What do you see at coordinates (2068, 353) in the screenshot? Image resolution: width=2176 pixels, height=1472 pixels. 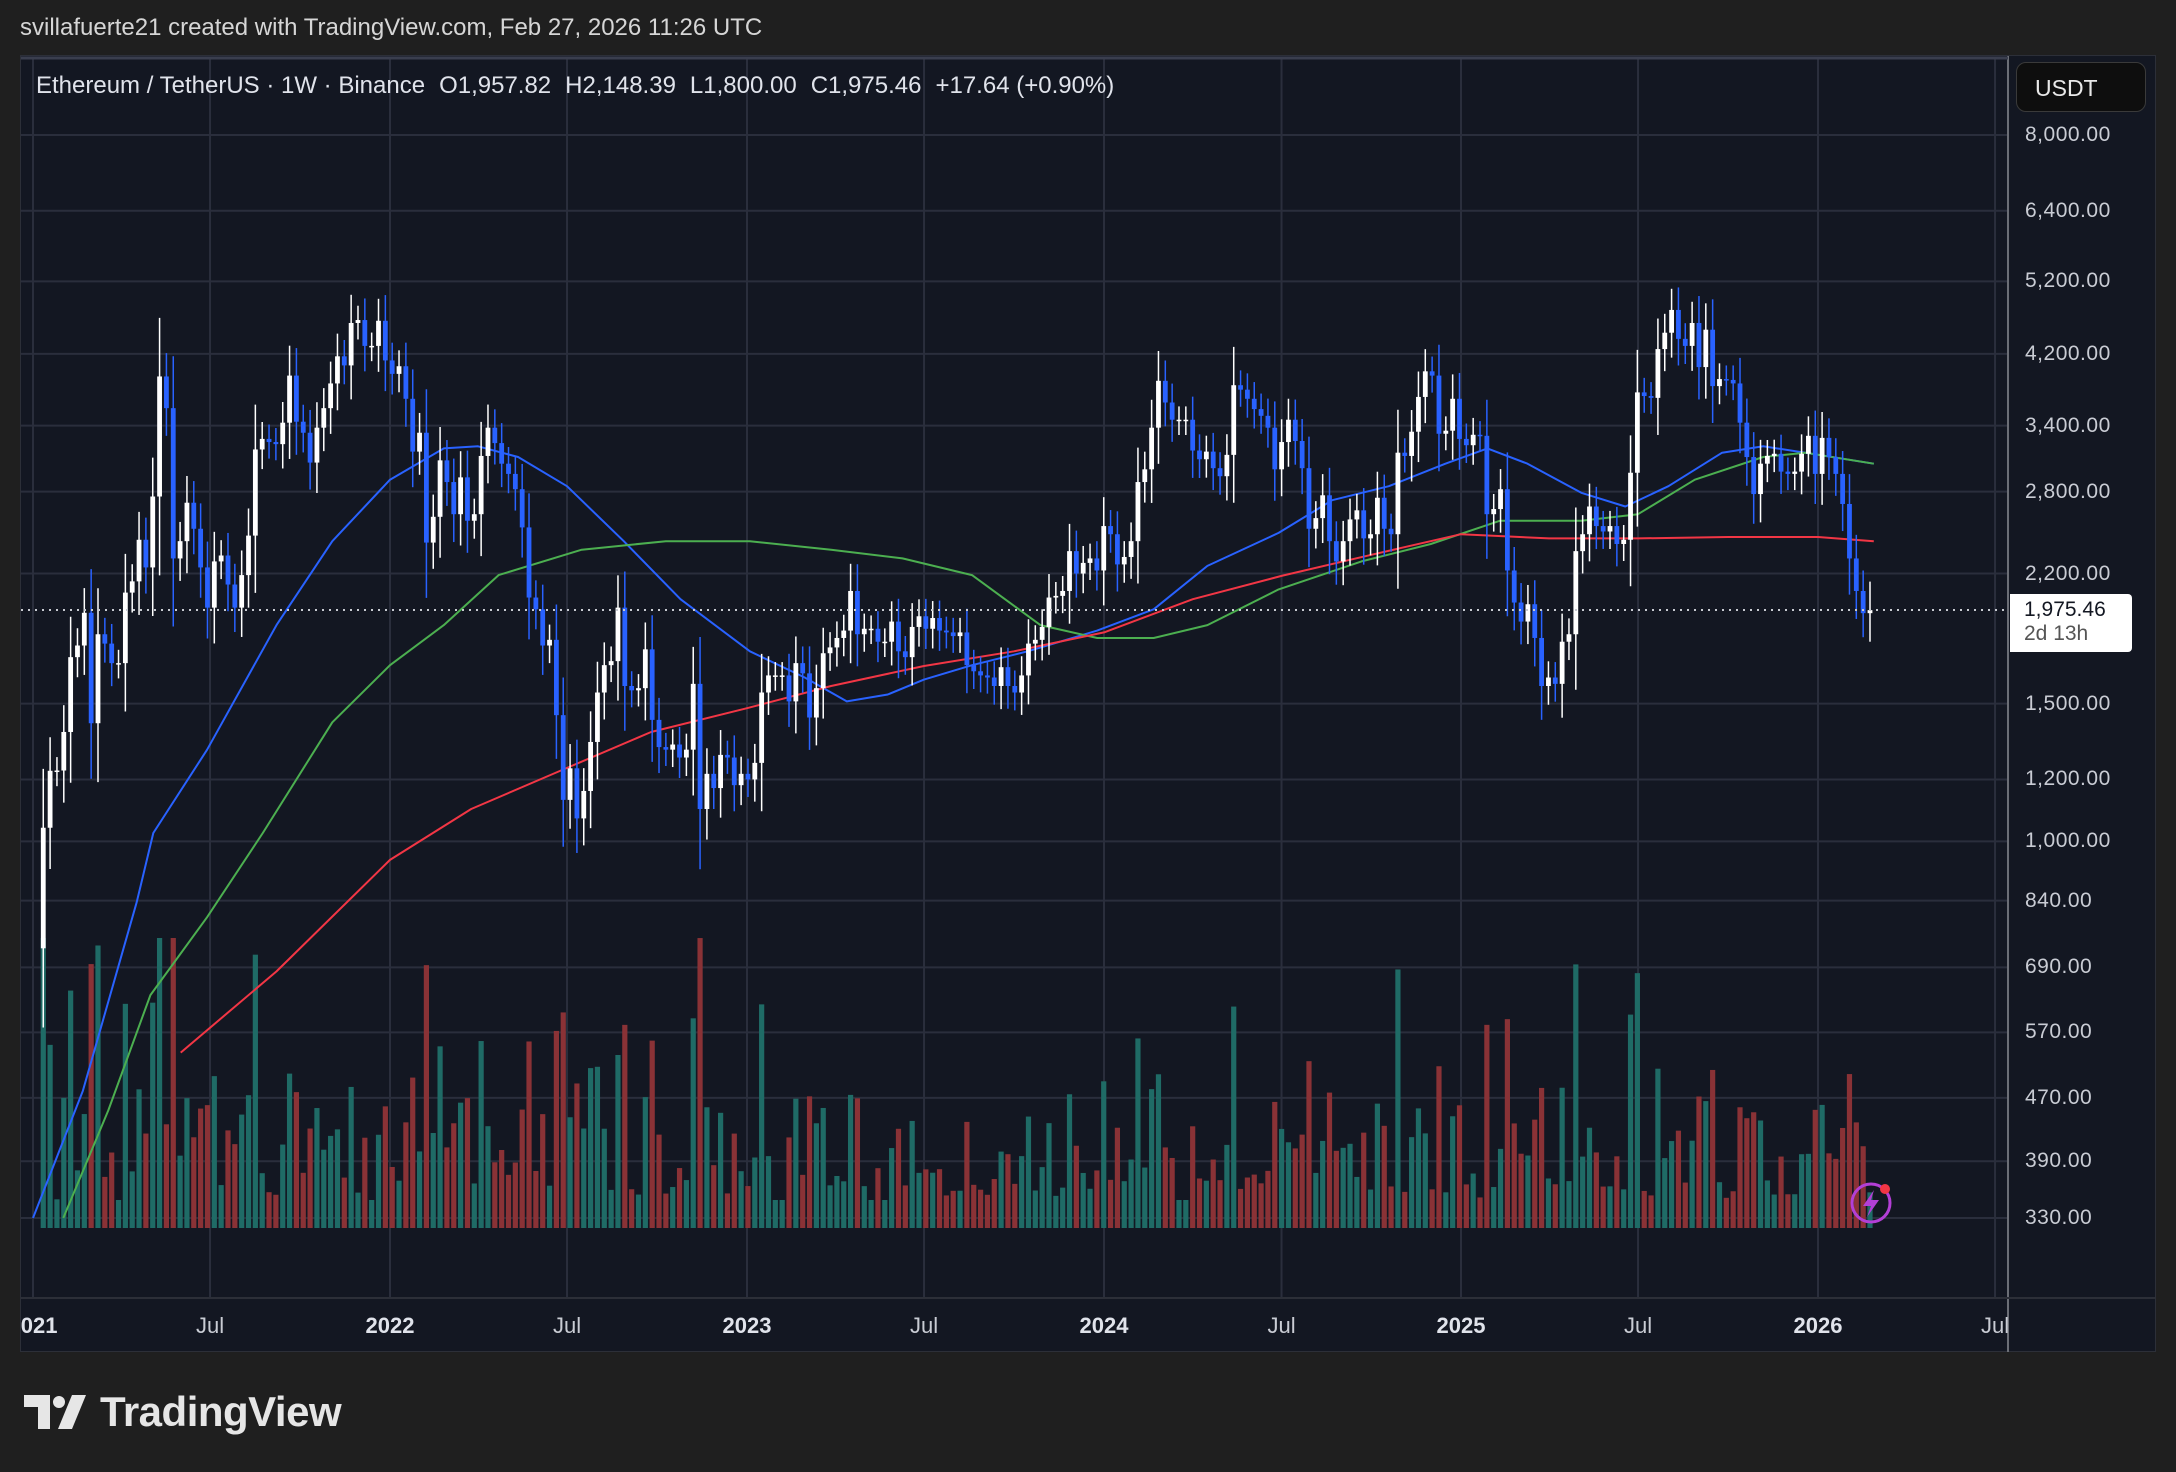 I see `price-tick-label: 4,200.00` at bounding box center [2068, 353].